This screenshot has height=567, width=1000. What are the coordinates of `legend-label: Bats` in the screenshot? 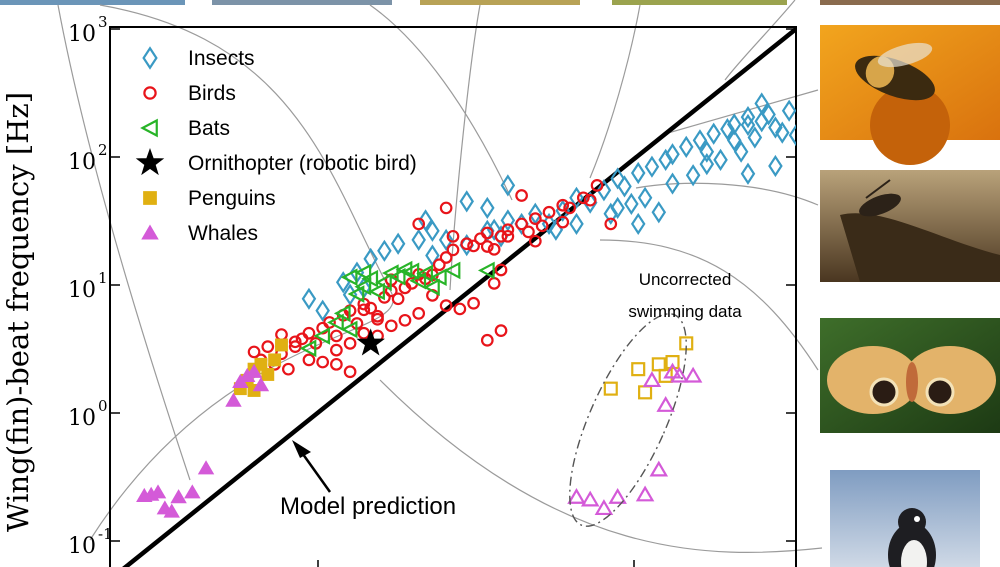 It's located at (209, 128).